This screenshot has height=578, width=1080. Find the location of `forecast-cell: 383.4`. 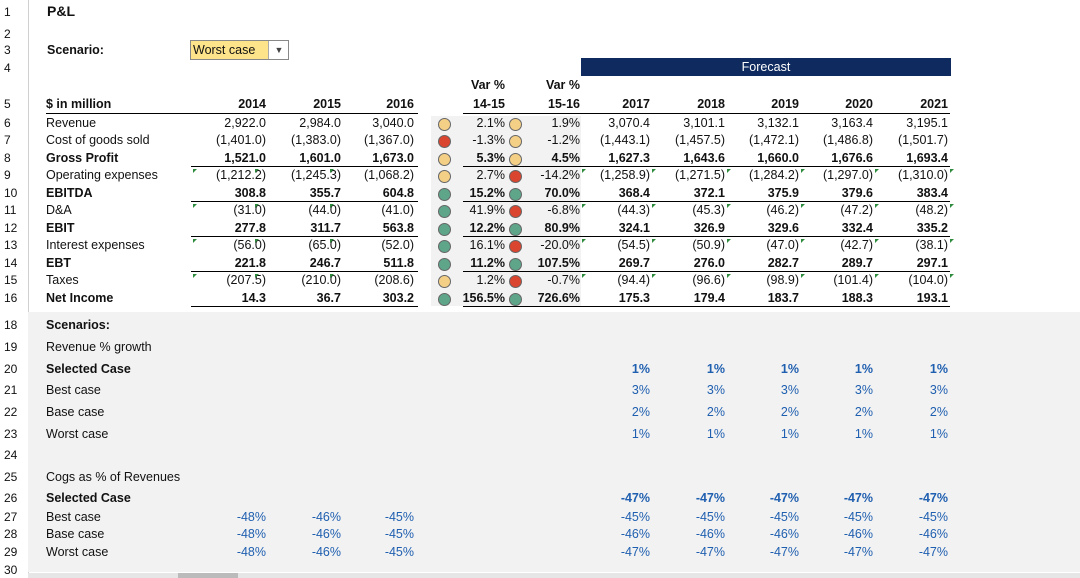

forecast-cell: 383.4 is located at coordinates (932, 193).